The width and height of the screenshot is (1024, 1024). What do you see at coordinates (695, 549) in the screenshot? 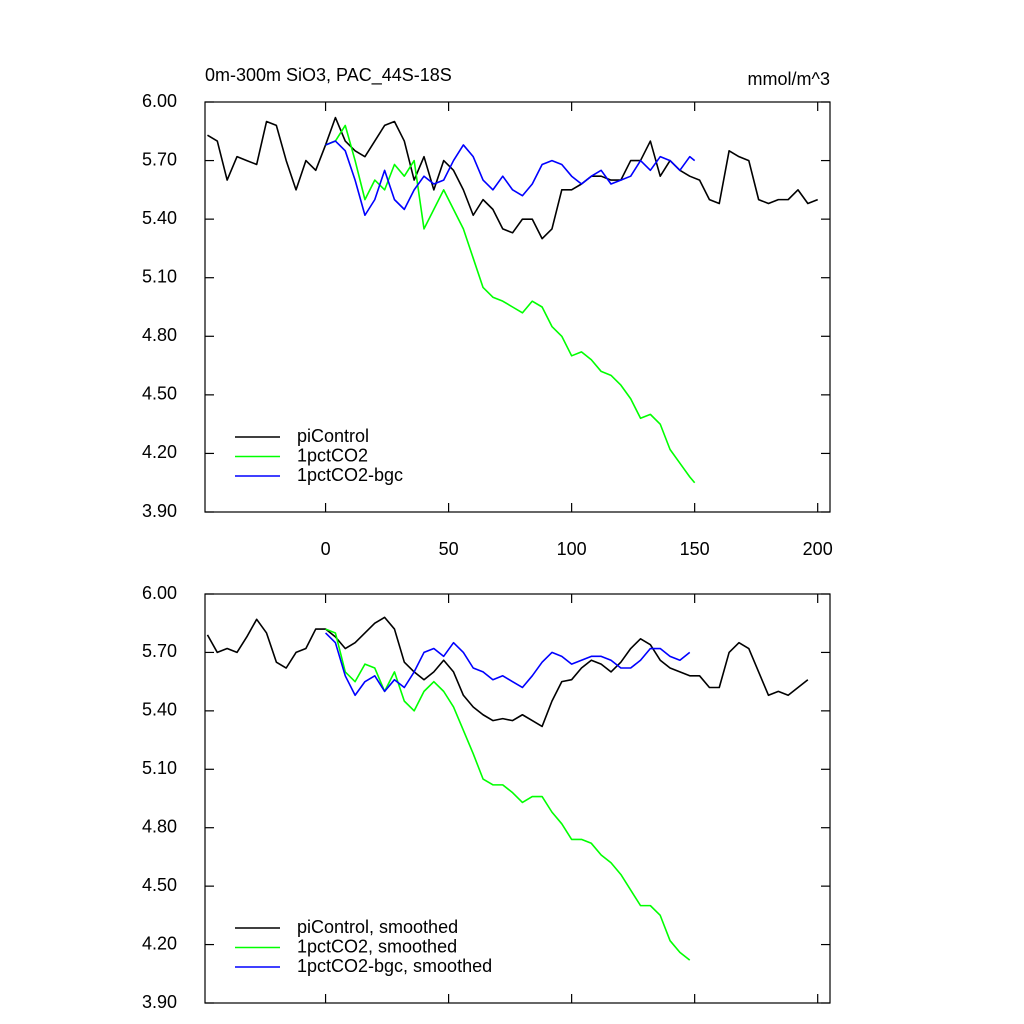
I see `x-tick-label: 150` at bounding box center [695, 549].